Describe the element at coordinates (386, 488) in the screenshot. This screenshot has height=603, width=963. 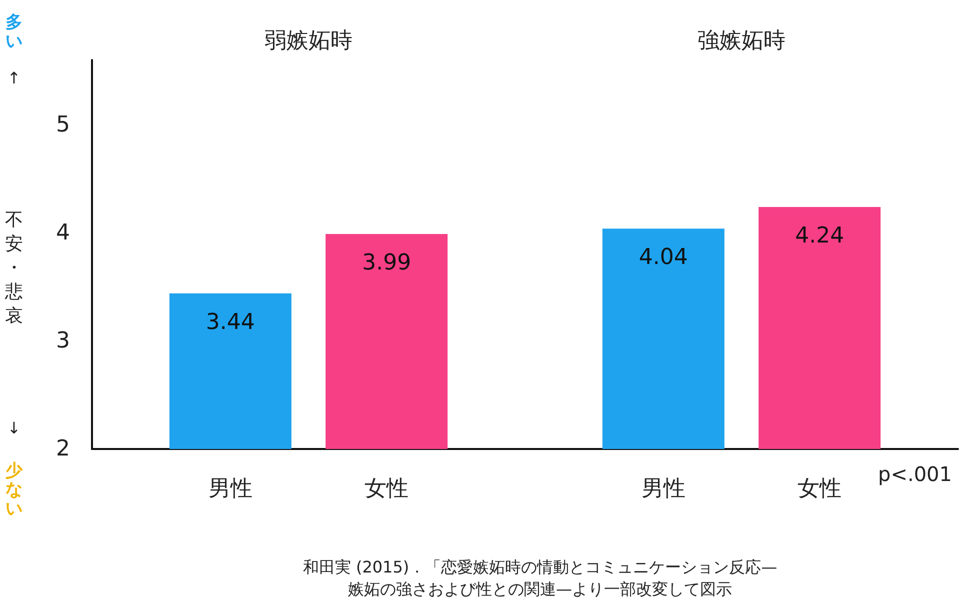
I see `series-label: 女性` at that location.